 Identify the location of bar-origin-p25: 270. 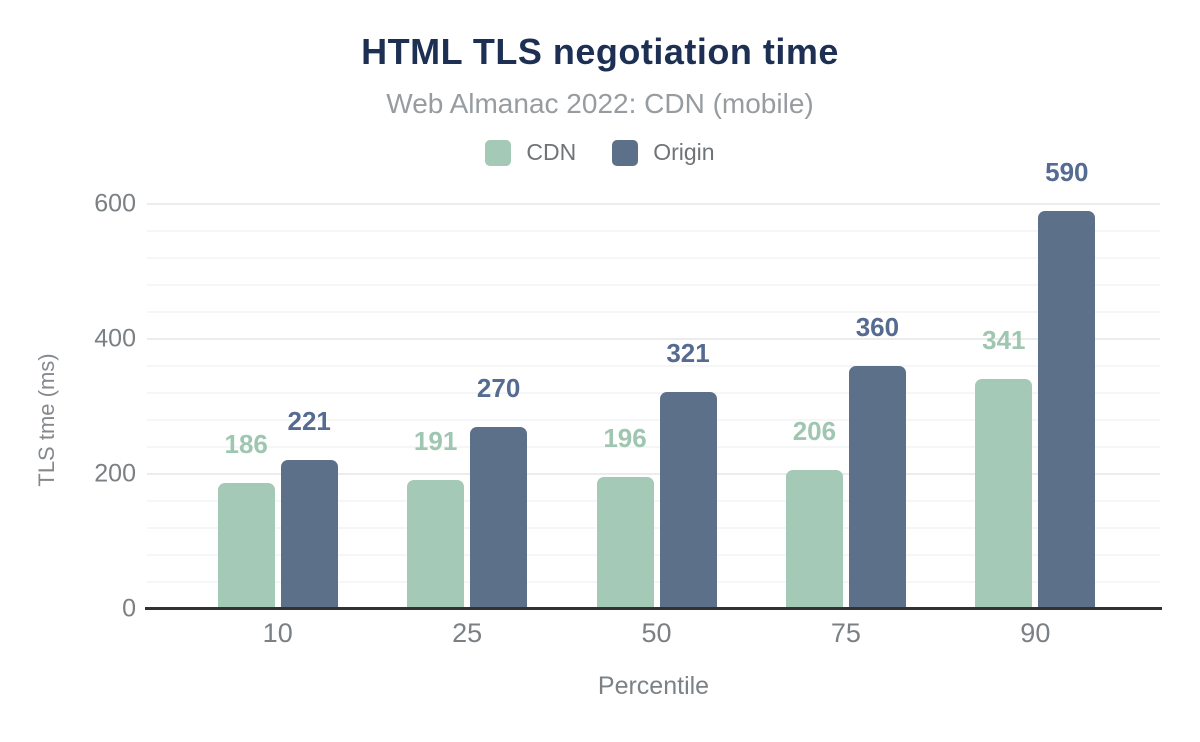
(499, 492).